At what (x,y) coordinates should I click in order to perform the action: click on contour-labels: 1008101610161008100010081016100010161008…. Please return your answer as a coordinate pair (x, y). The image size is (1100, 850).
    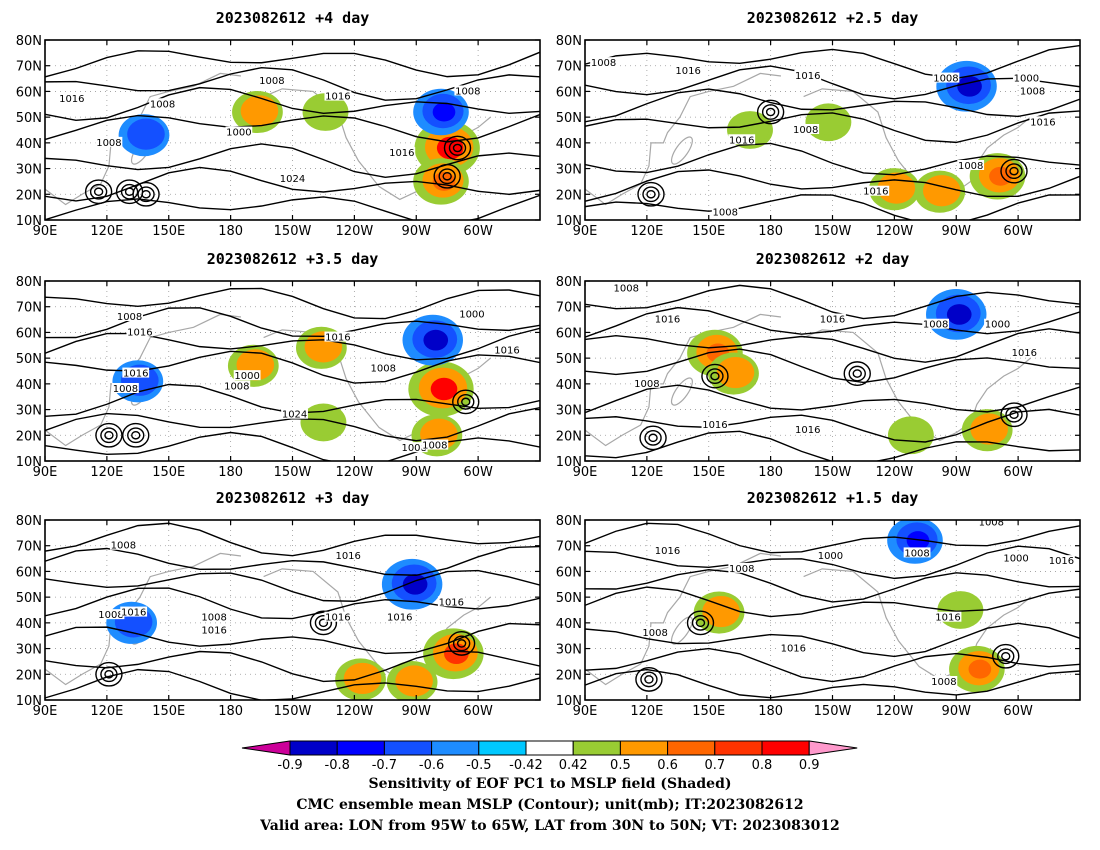
    Looking at the image, I should click on (316, 381).